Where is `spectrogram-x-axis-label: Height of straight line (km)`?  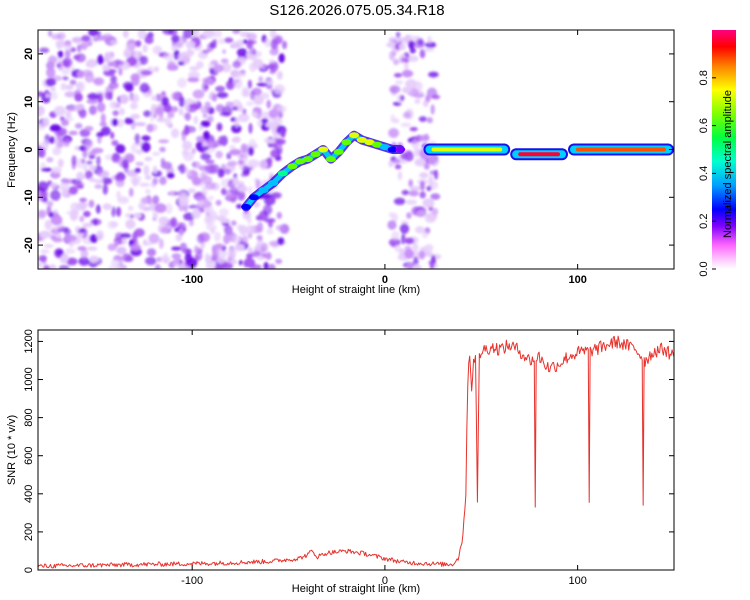
spectrogram-x-axis-label: Height of straight line (km) is located at coordinates (356, 290).